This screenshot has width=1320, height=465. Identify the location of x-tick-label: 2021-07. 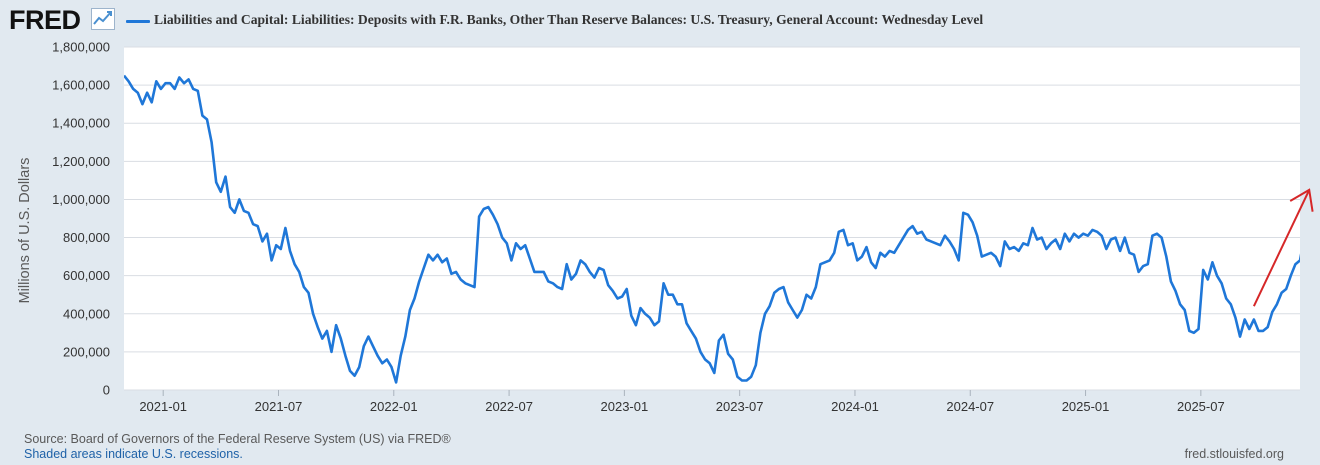
(279, 406).